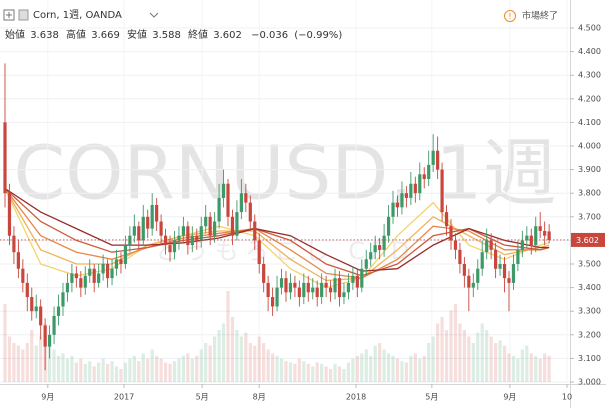  Describe the element at coordinates (589, 287) in the screenshot. I see `y-tick-label: 3.400` at that location.